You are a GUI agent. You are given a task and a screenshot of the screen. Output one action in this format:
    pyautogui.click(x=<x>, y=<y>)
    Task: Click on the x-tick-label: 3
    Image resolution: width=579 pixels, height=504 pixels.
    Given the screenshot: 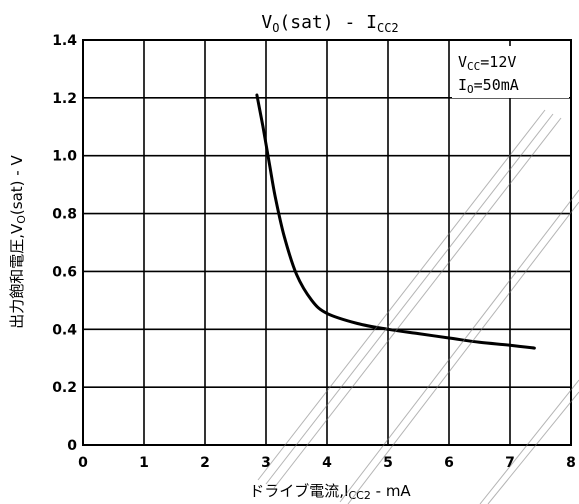 What is the action you would take?
    pyautogui.click(x=266, y=463)
    